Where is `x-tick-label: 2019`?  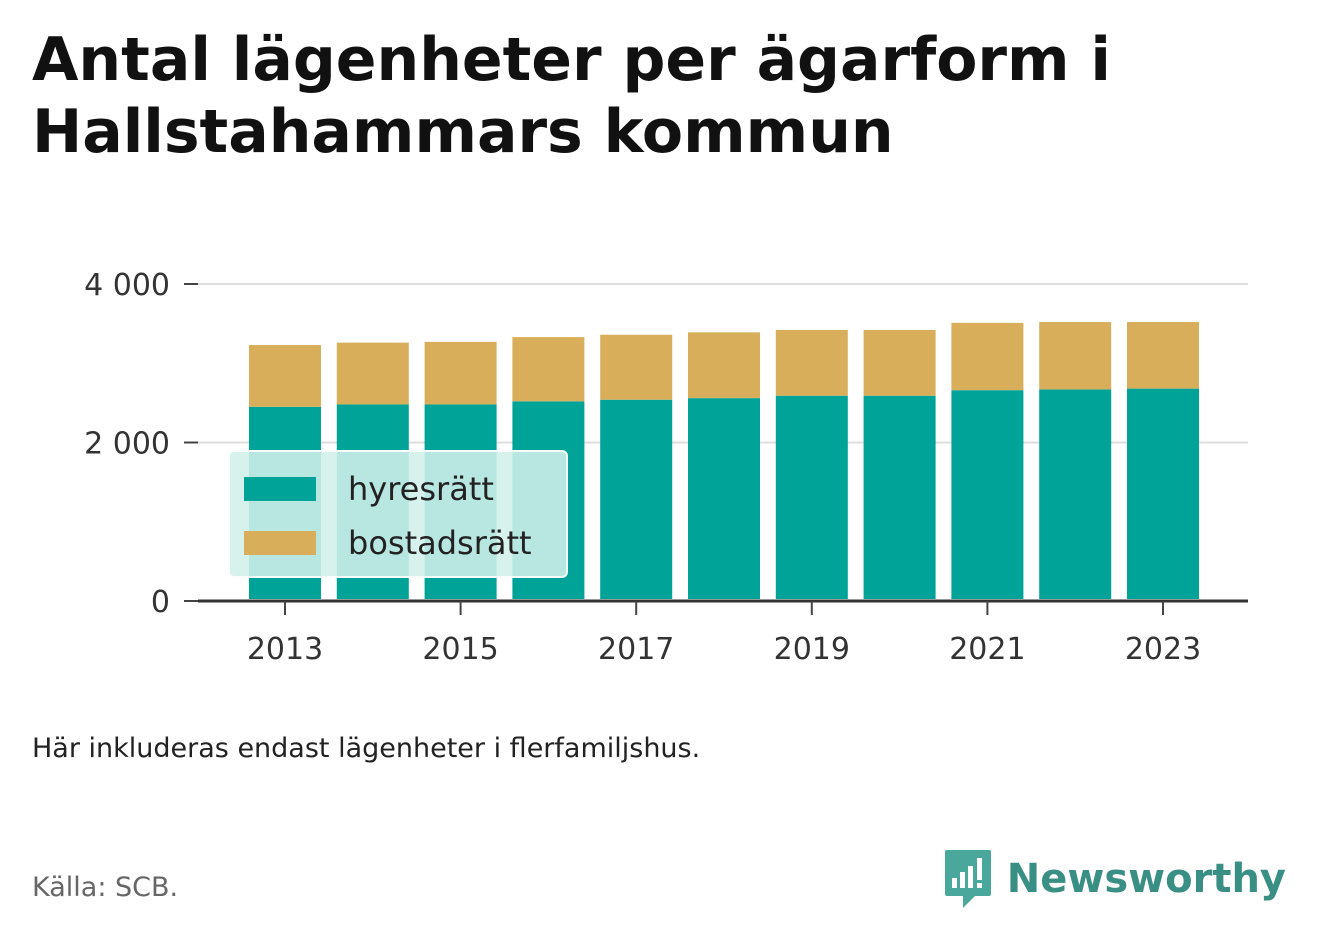 x-tick-label: 2019 is located at coordinates (812, 649).